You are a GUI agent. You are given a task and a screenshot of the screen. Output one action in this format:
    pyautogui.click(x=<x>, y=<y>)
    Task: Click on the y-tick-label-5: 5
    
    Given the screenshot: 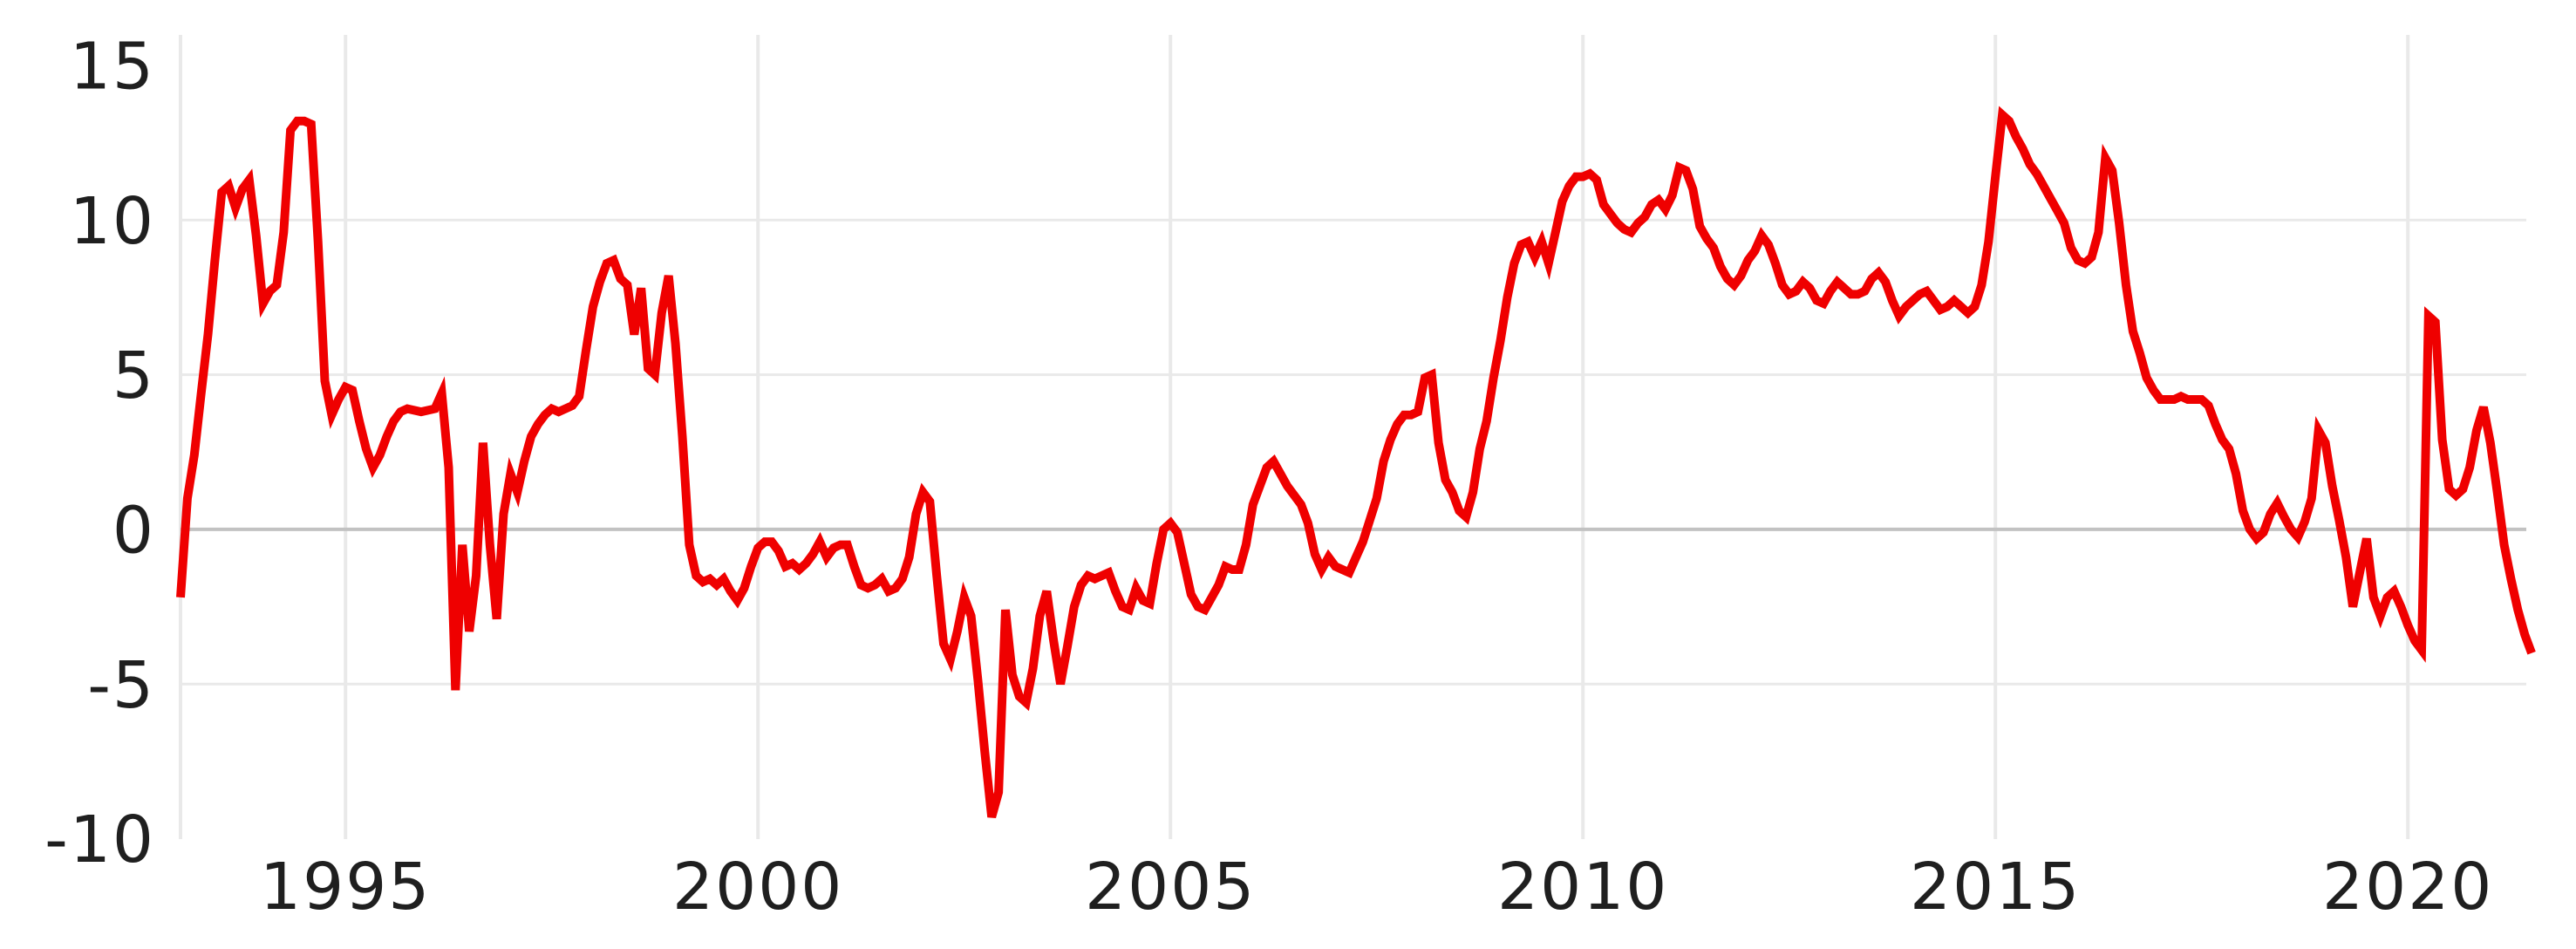 What is the action you would take?
    pyautogui.click(x=134, y=375)
    